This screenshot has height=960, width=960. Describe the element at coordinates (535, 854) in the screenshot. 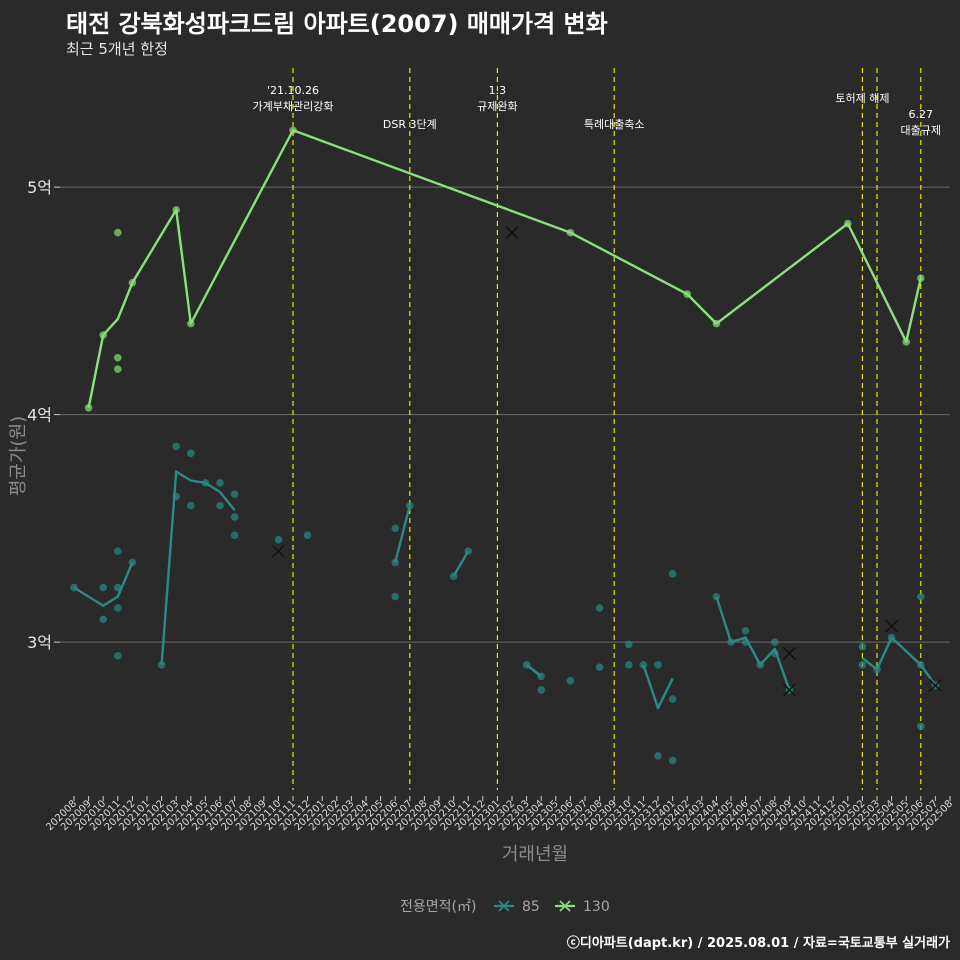

I see `x-axis-title: 거래년월` at that location.